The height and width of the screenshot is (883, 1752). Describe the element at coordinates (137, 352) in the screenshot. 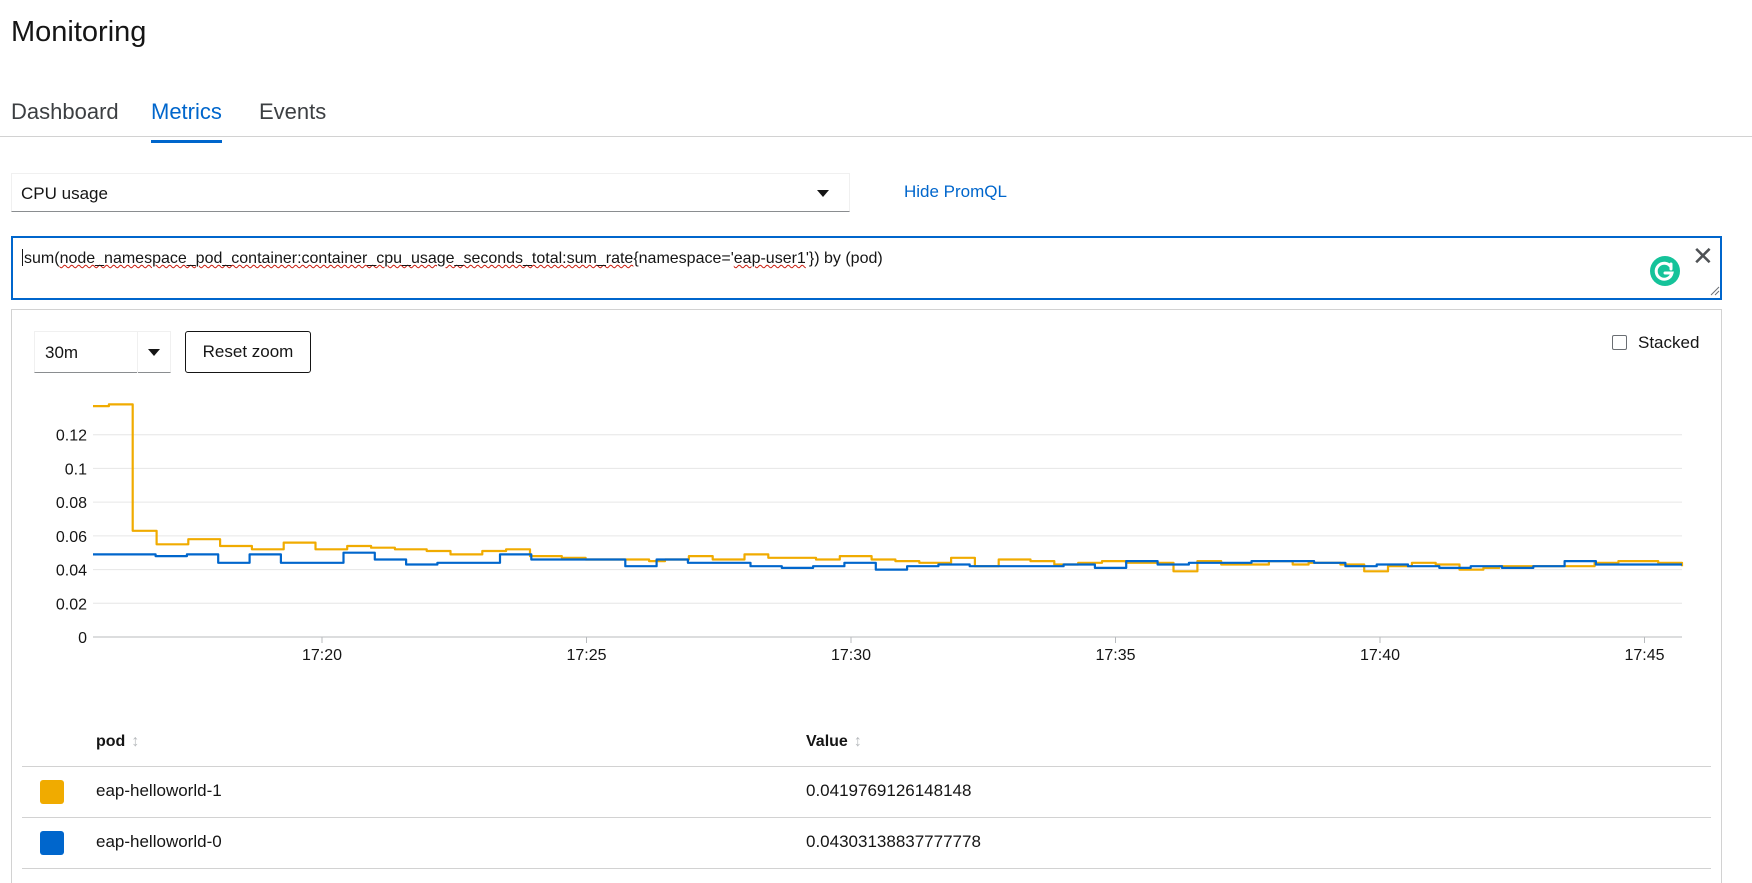

I see `dropdown-divider` at that location.